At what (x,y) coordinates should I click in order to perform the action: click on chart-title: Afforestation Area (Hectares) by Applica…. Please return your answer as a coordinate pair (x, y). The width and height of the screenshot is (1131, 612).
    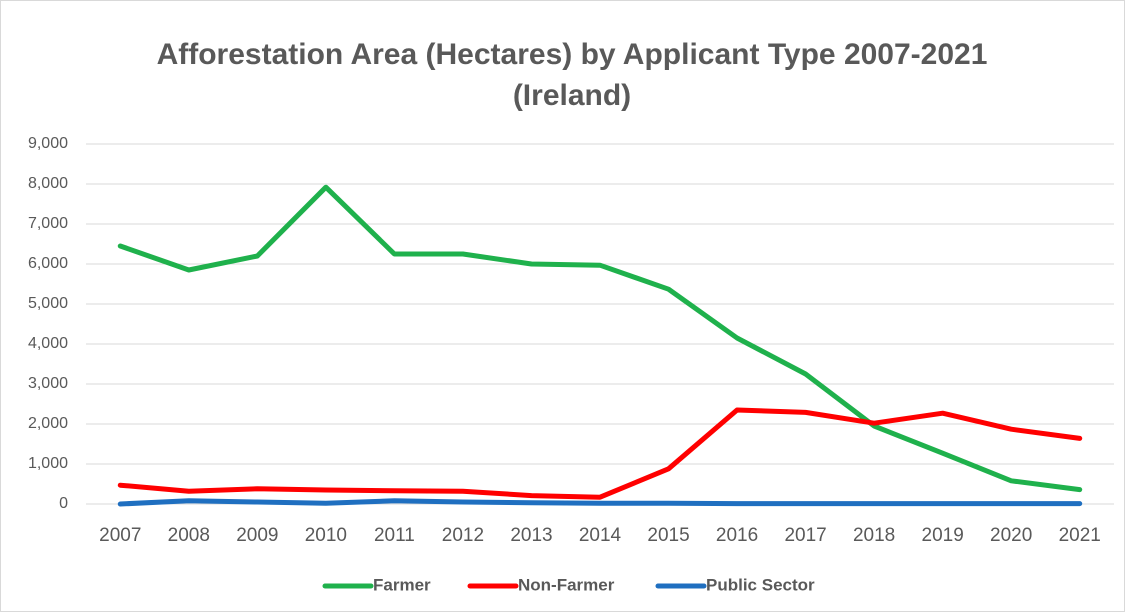
    Looking at the image, I should click on (572, 54).